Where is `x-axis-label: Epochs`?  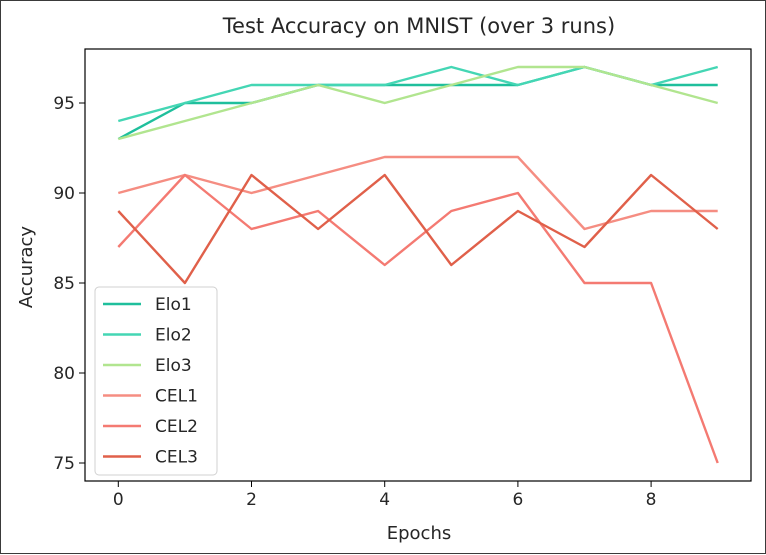
x-axis-label: Epochs is located at coordinates (419, 533).